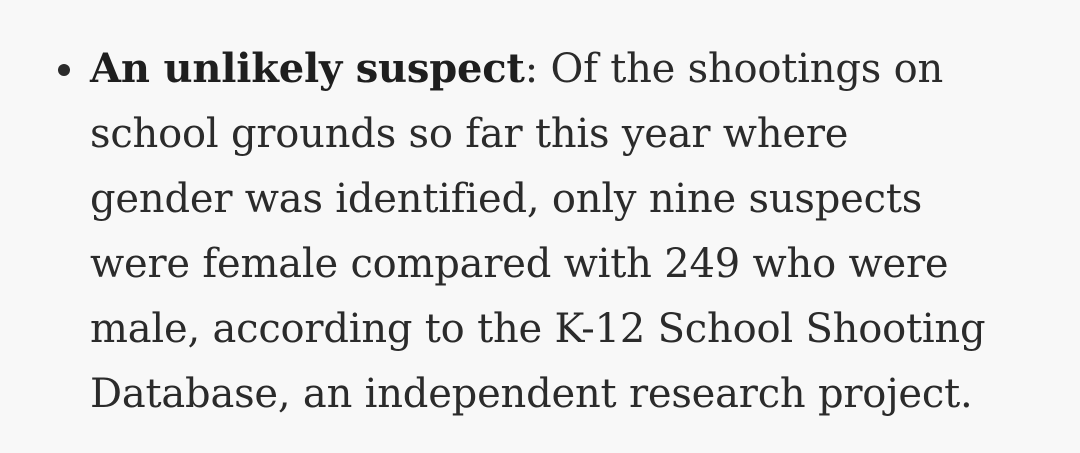 The image size is (1080, 453). Describe the element at coordinates (64, 70) in the screenshot. I see `bullet-icon` at that location.